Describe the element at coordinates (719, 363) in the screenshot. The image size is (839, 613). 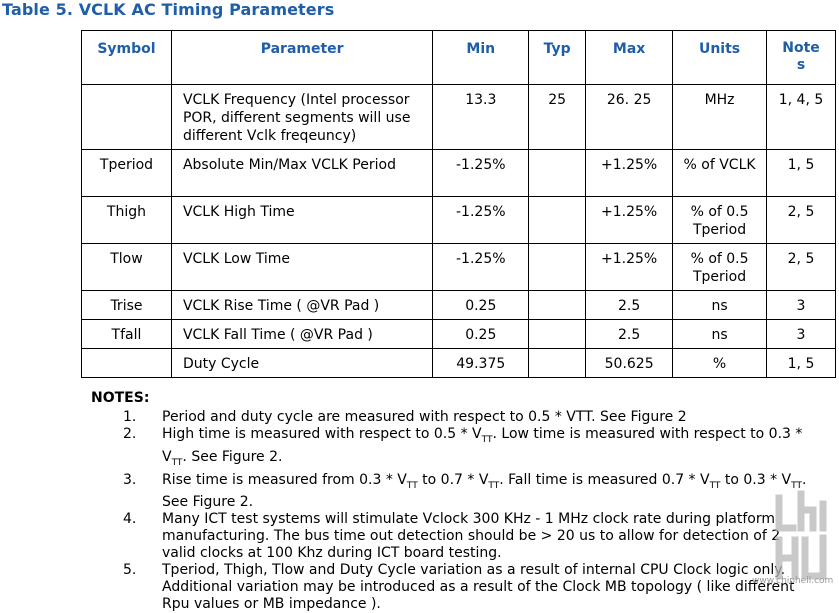
I see `cell-units: %` at that location.